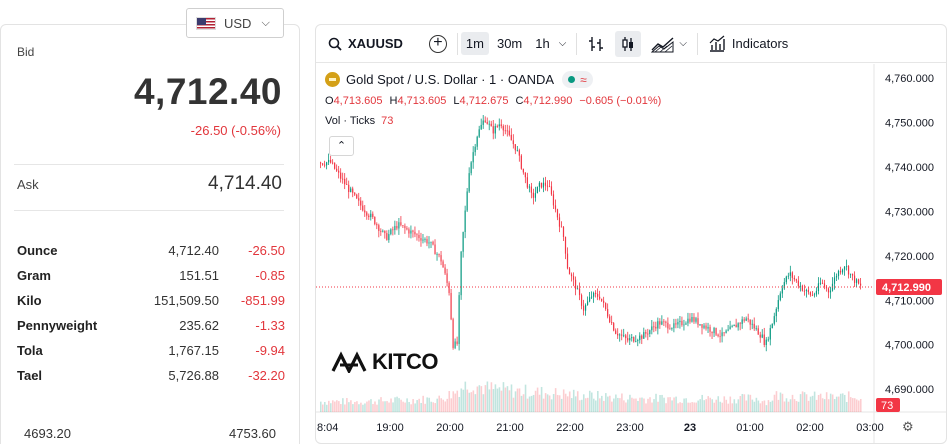 The image size is (947, 444). I want to click on interval-1h: 1h, so click(542, 43).